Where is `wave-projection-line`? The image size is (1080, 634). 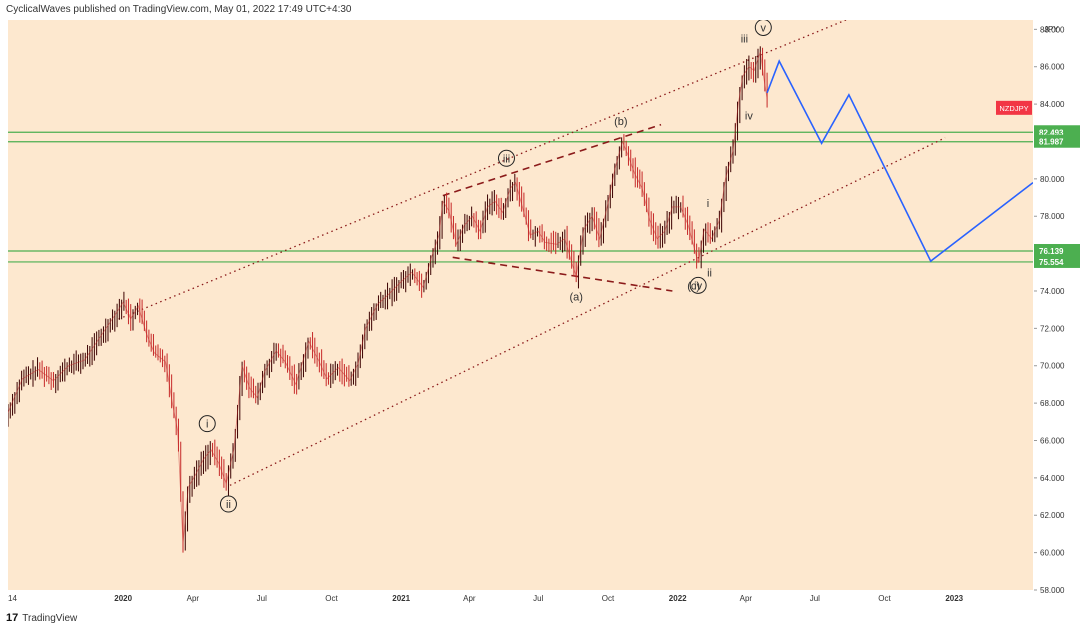 wave-projection-line is located at coordinates (900, 161).